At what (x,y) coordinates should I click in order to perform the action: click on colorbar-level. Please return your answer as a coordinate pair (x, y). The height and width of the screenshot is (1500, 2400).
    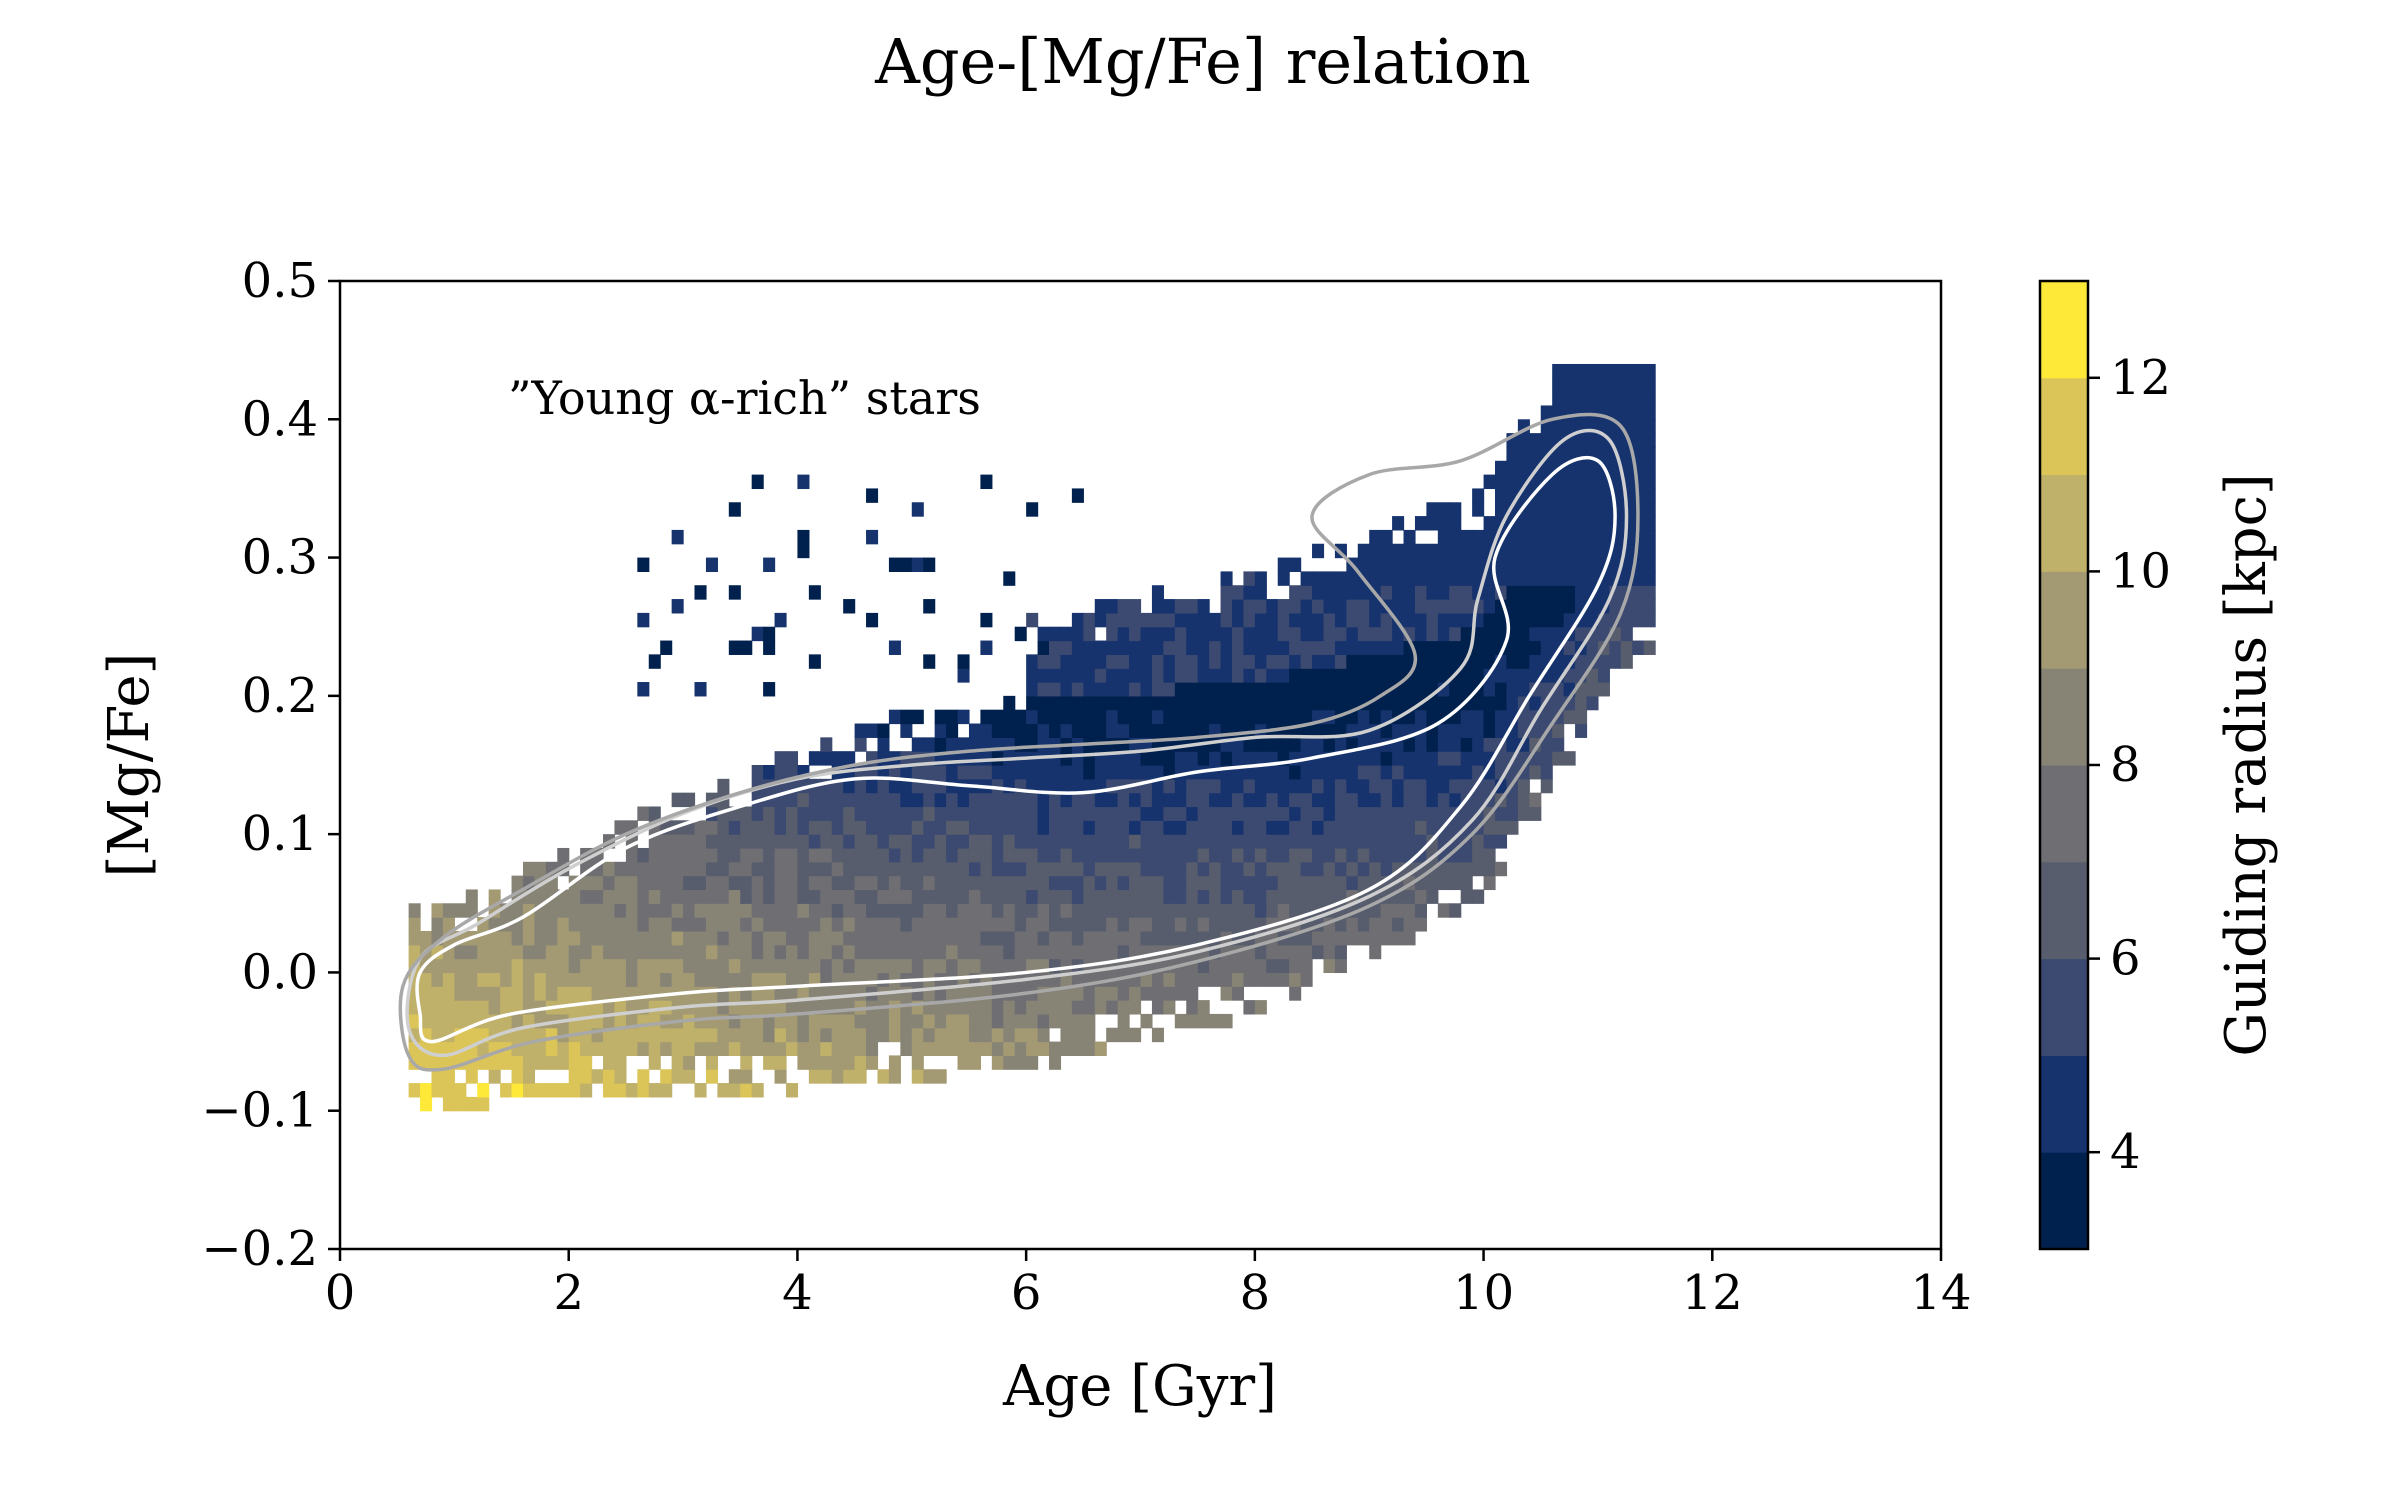
    Looking at the image, I should click on (2064, 717).